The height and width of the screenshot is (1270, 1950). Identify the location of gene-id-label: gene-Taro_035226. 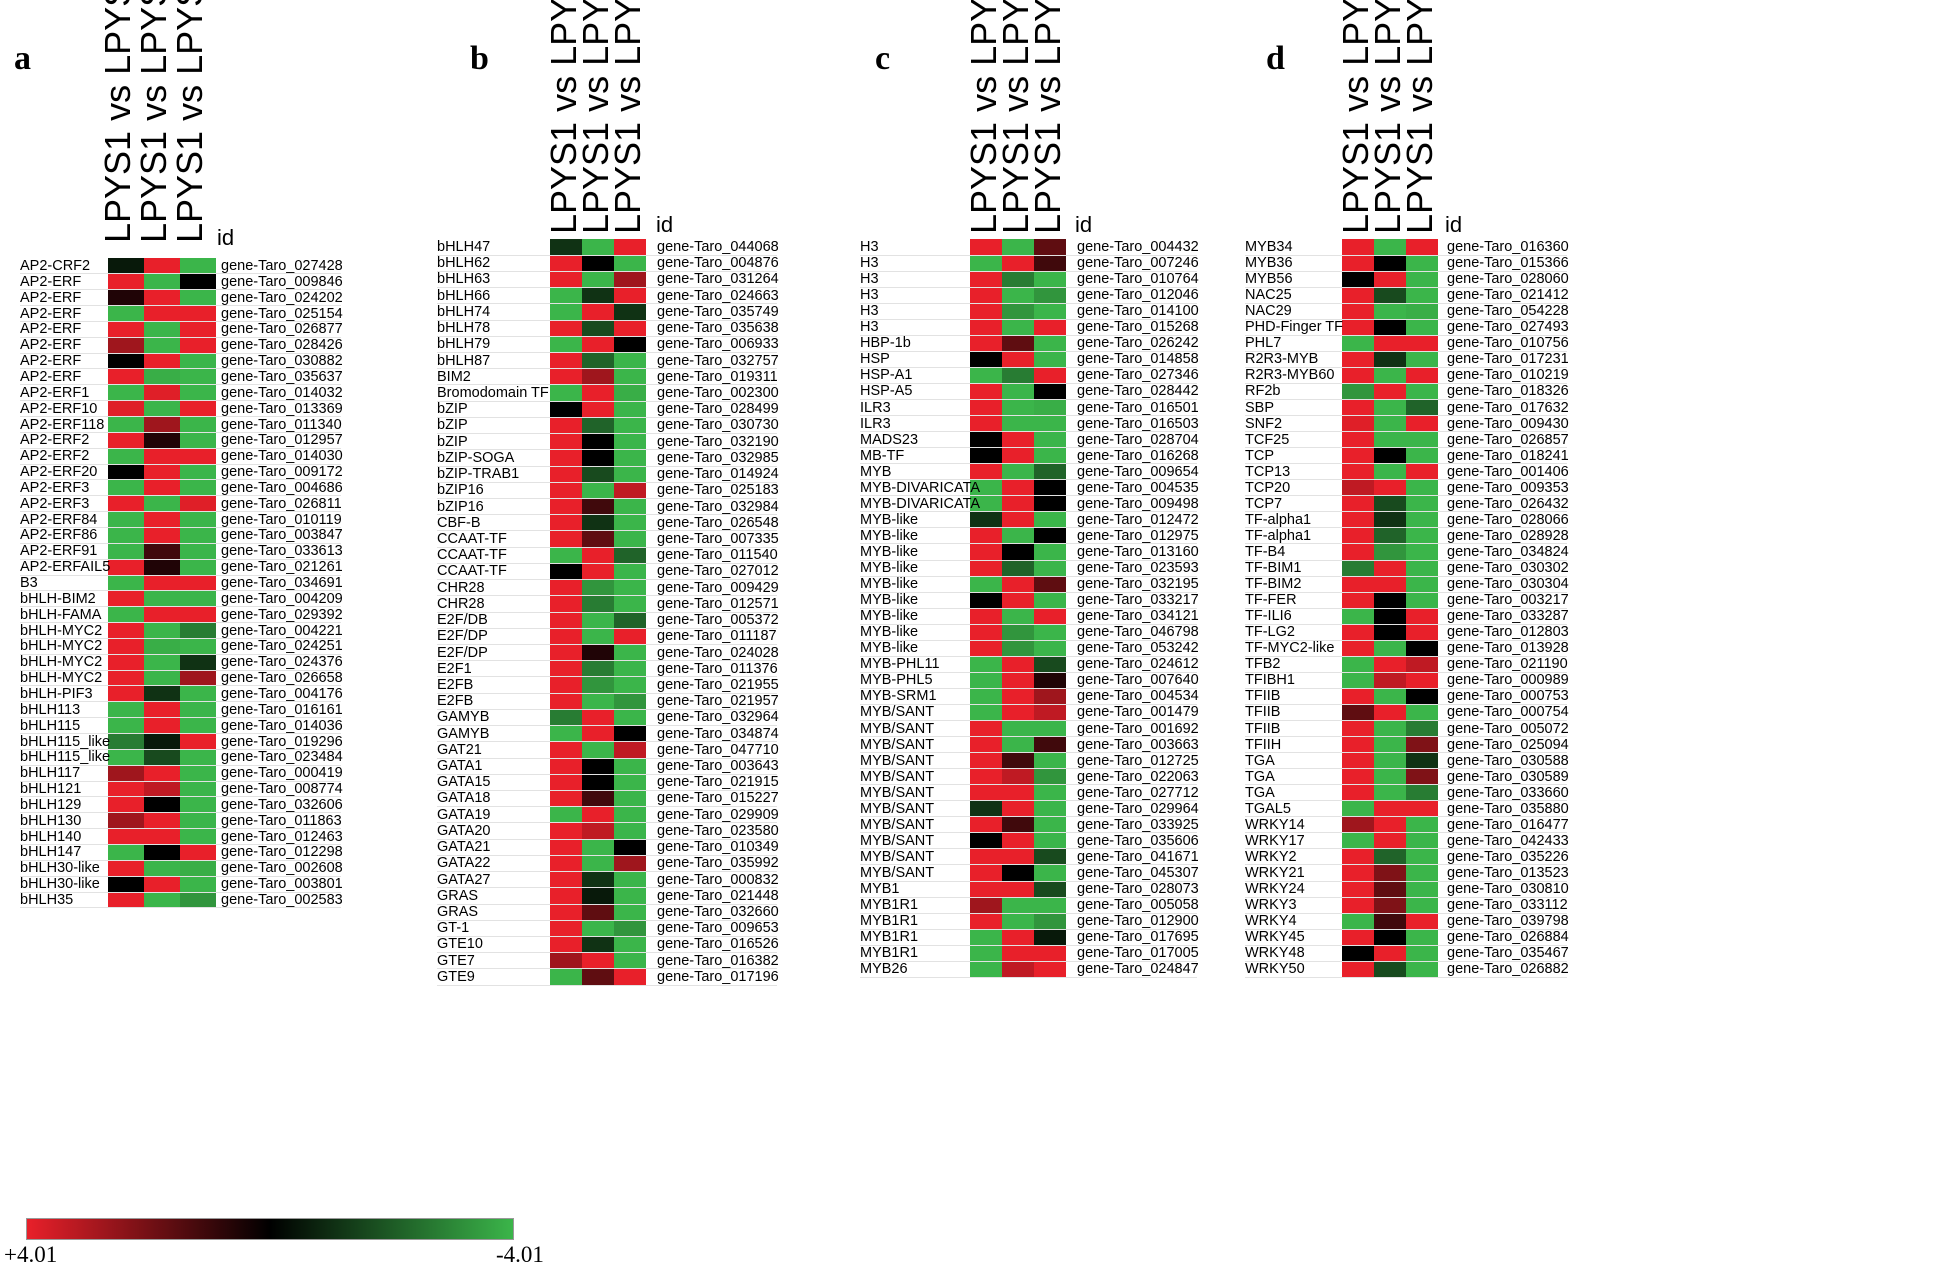
(1508, 856).